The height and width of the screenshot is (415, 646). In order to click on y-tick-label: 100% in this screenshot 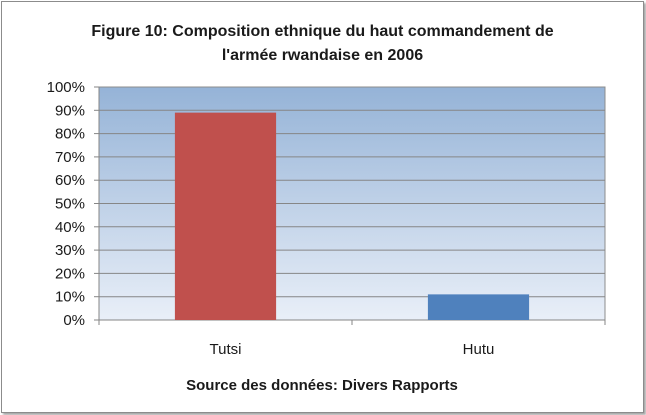, I will do `click(66, 87)`.